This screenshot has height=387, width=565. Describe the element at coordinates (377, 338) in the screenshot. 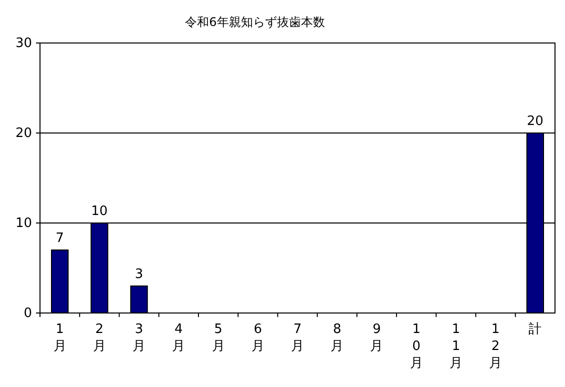

I see `x-tick-label: 9月` at that location.